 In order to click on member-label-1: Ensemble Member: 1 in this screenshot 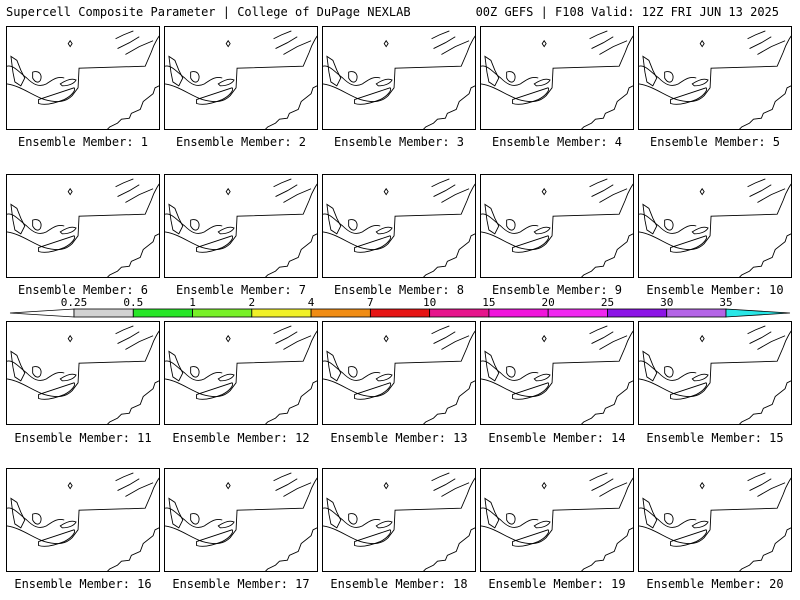, I will do `click(83, 142)`.